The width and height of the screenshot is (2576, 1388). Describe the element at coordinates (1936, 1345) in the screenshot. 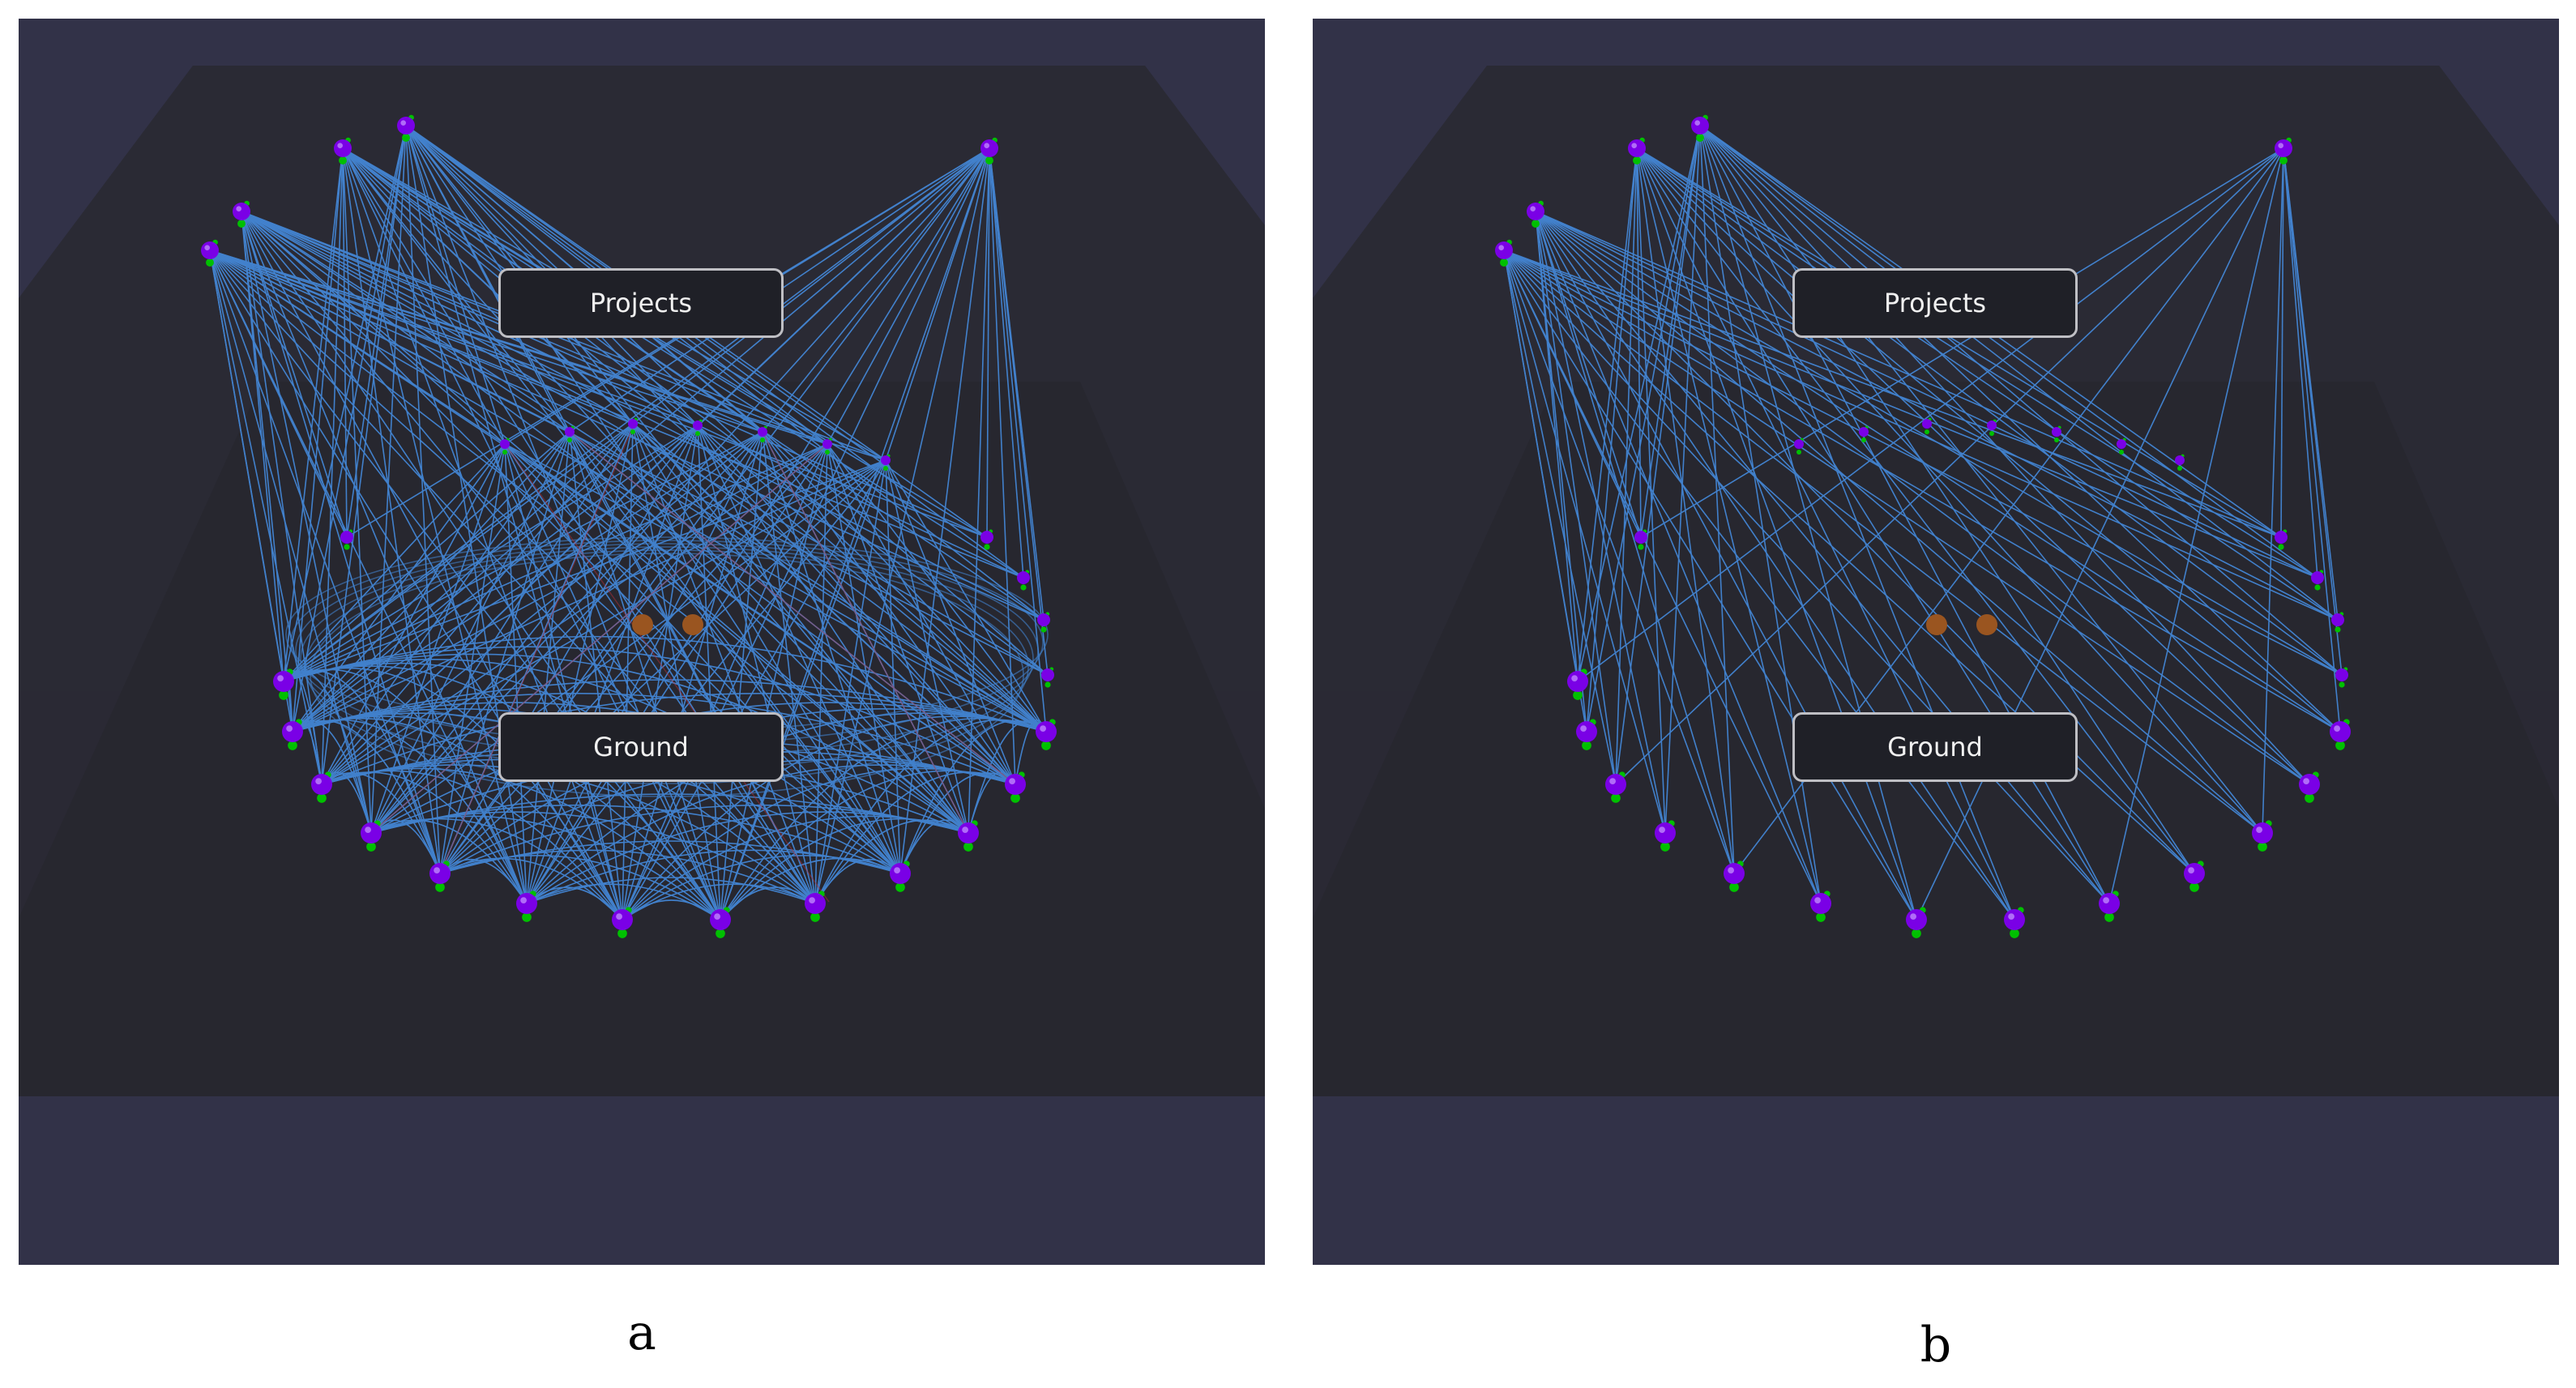

I see `caption-b: b` at that location.